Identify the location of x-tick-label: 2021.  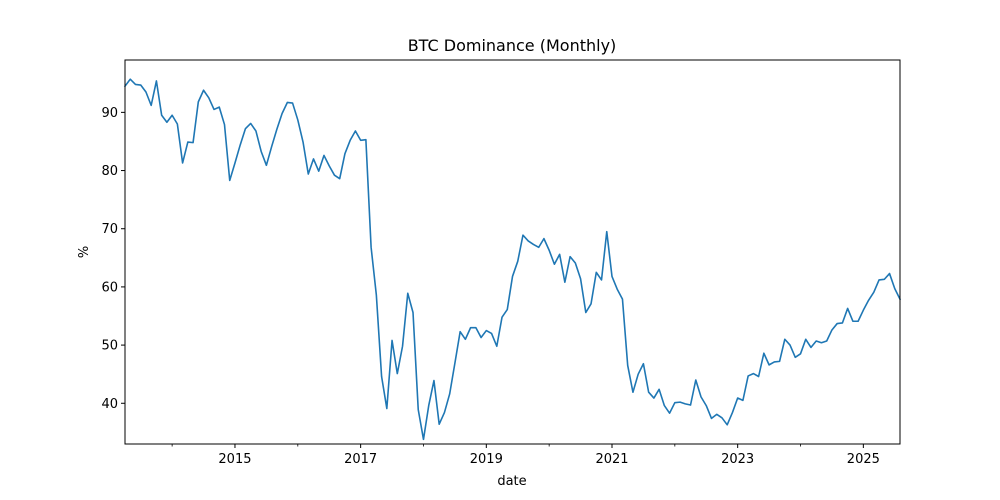
(611, 459).